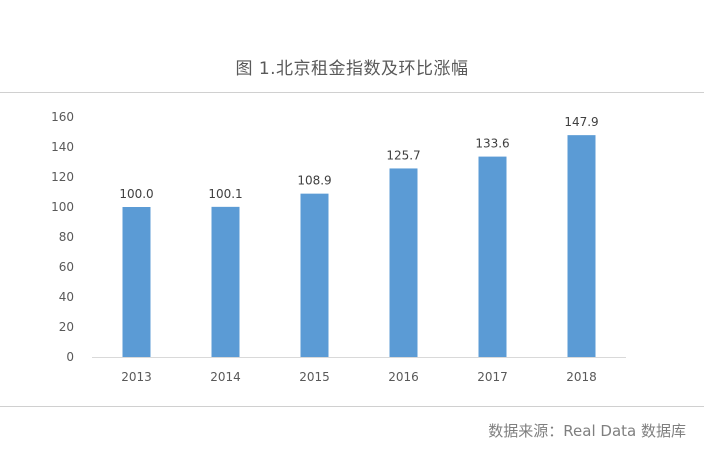 This screenshot has width=704, height=454. What do you see at coordinates (66, 237) in the screenshot?
I see `y-tick-label: 80` at bounding box center [66, 237].